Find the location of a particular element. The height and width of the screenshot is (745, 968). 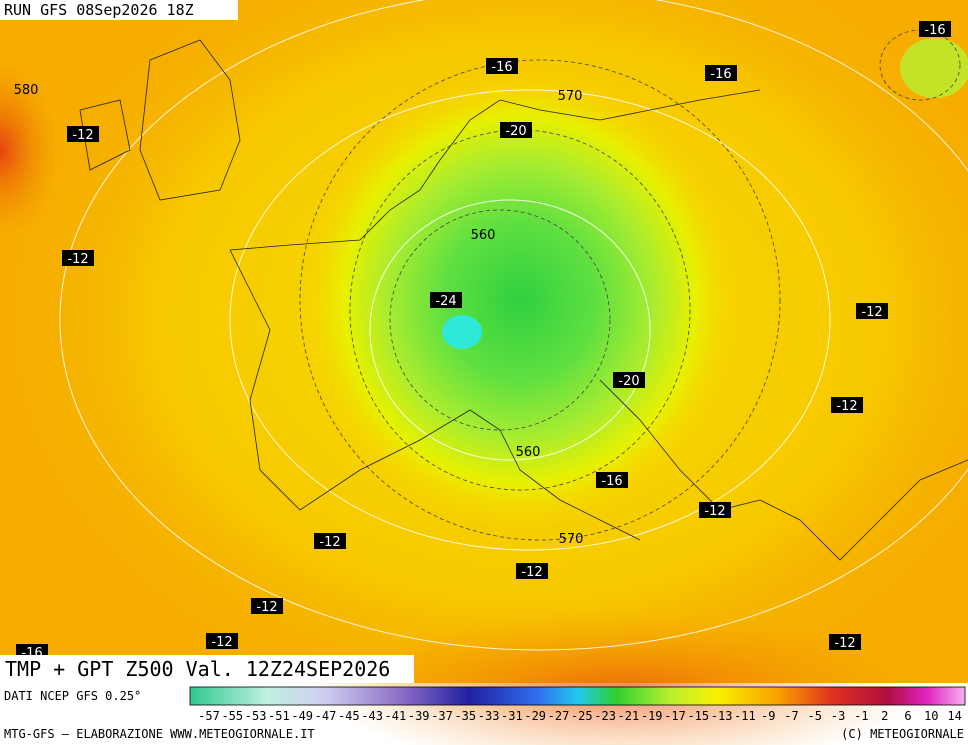

map-title: TMP + GPT Z500 Val. 12Z24SEP2026 is located at coordinates (197, 669).